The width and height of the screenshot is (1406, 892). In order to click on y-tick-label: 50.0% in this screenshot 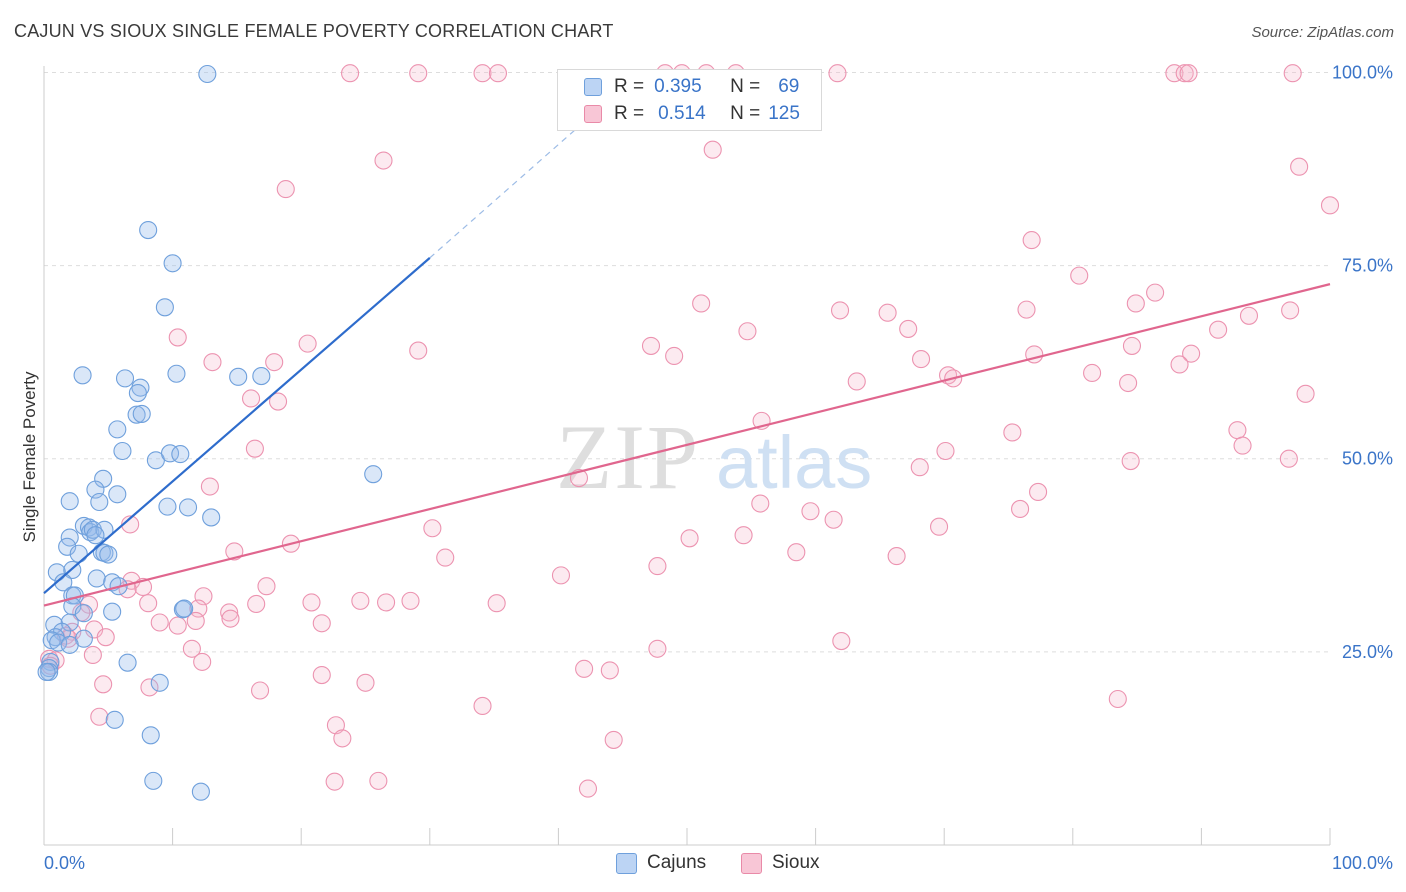, I will do `click(1367, 459)`.